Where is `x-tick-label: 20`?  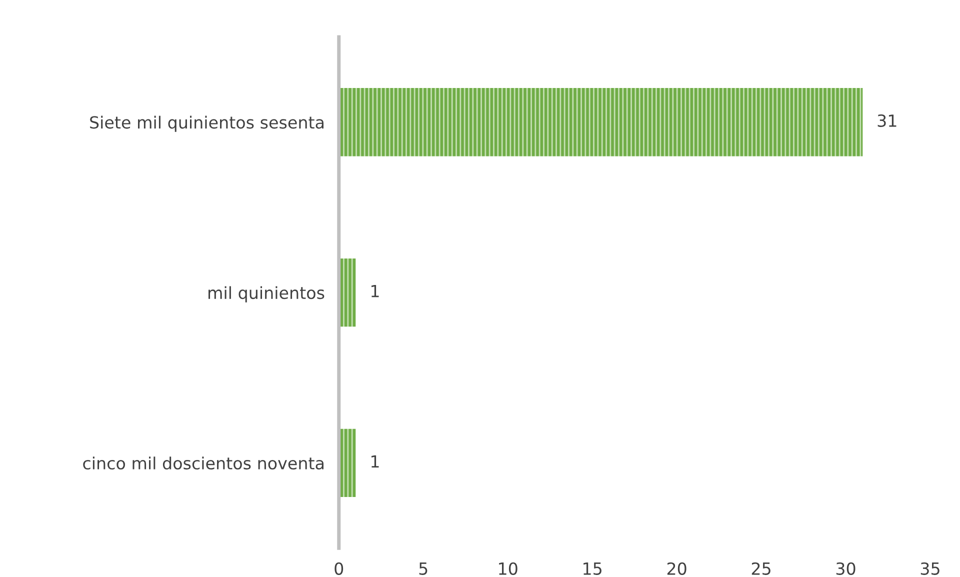 x-tick-label: 20 is located at coordinates (676, 568).